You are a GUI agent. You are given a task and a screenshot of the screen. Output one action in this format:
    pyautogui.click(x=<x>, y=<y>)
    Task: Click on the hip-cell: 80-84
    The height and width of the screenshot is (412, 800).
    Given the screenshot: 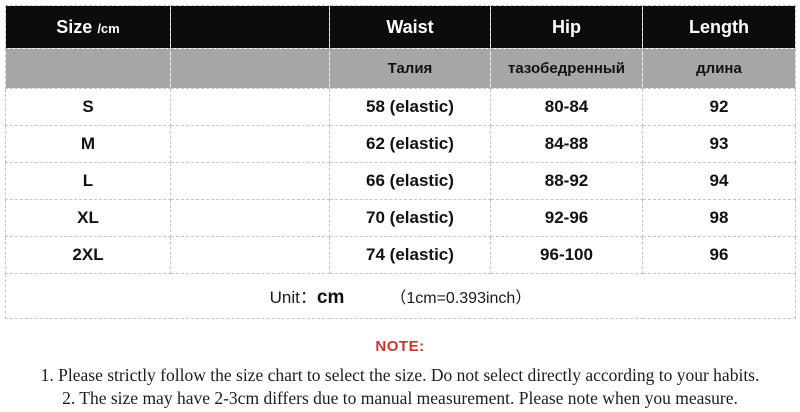 What is the action you would take?
    pyautogui.click(x=566, y=107)
    